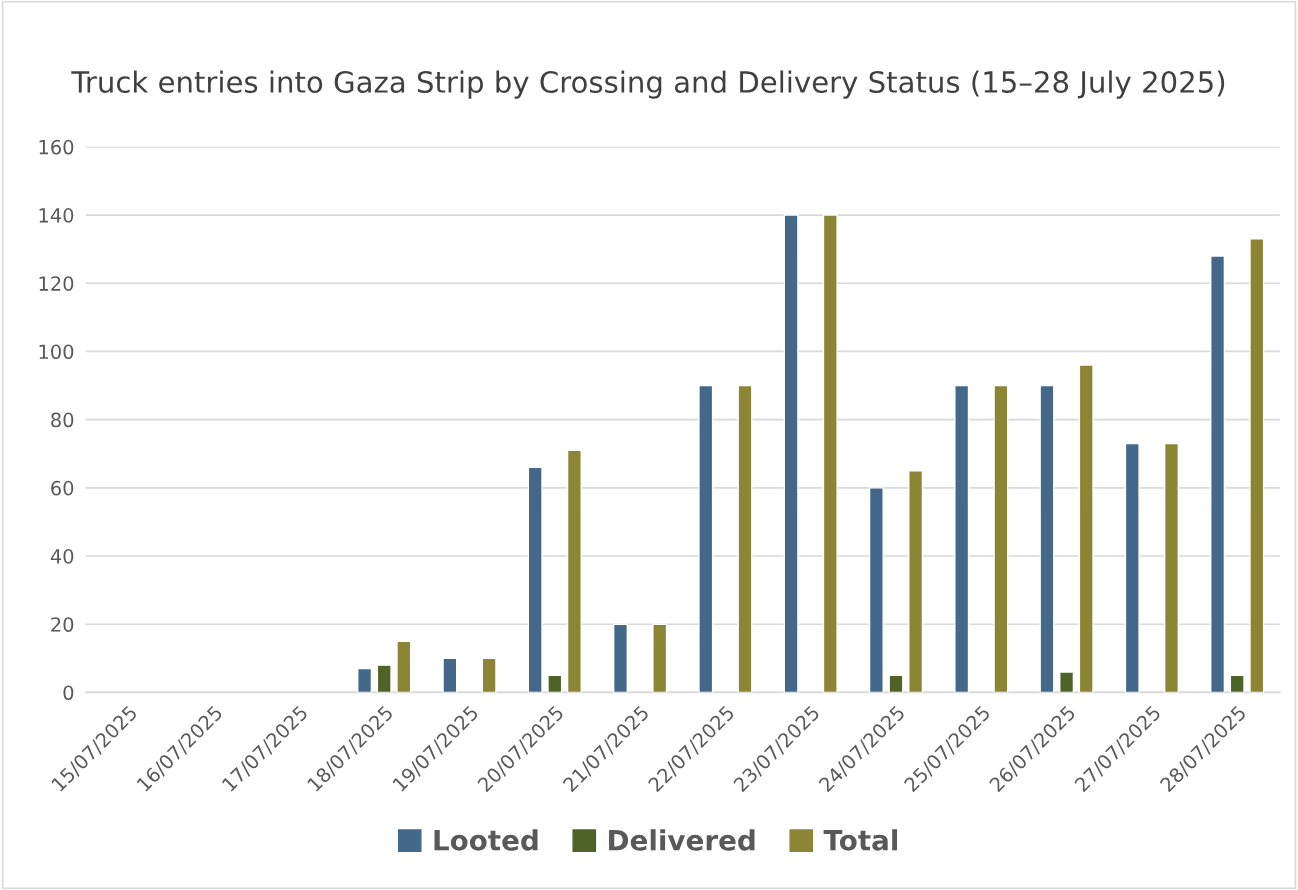  I want to click on y-tick-label: 160, so click(56, 147).